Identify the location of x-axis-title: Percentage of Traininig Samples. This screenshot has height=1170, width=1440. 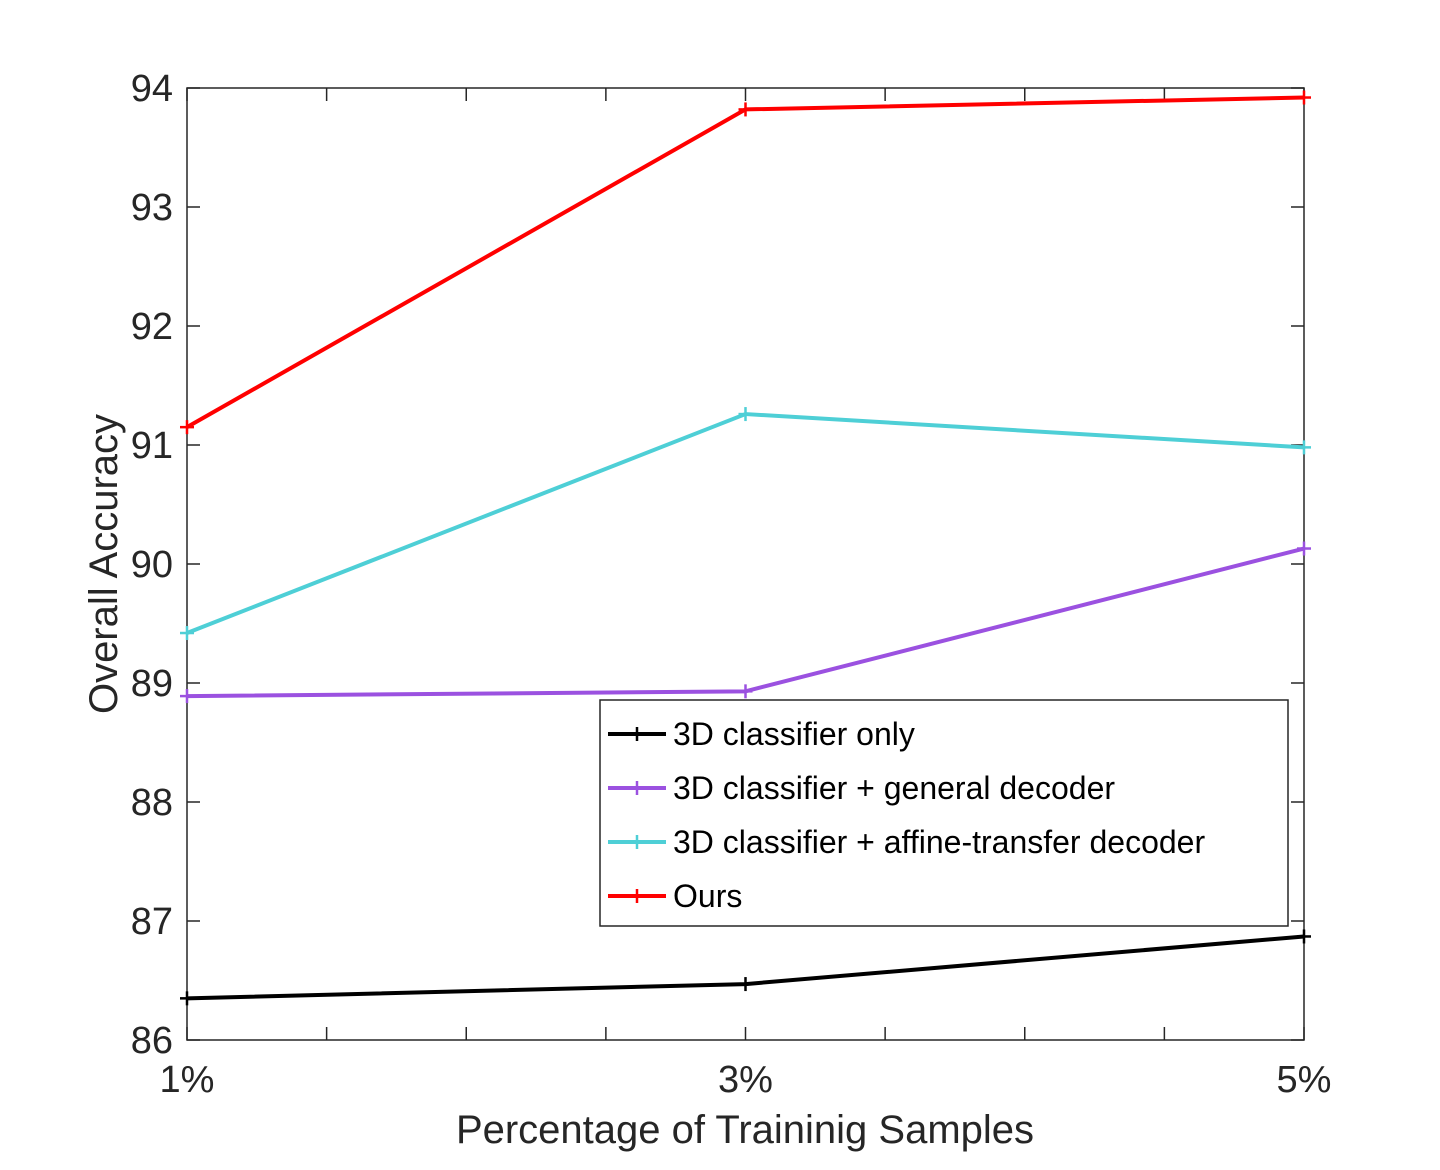
(745, 1130).